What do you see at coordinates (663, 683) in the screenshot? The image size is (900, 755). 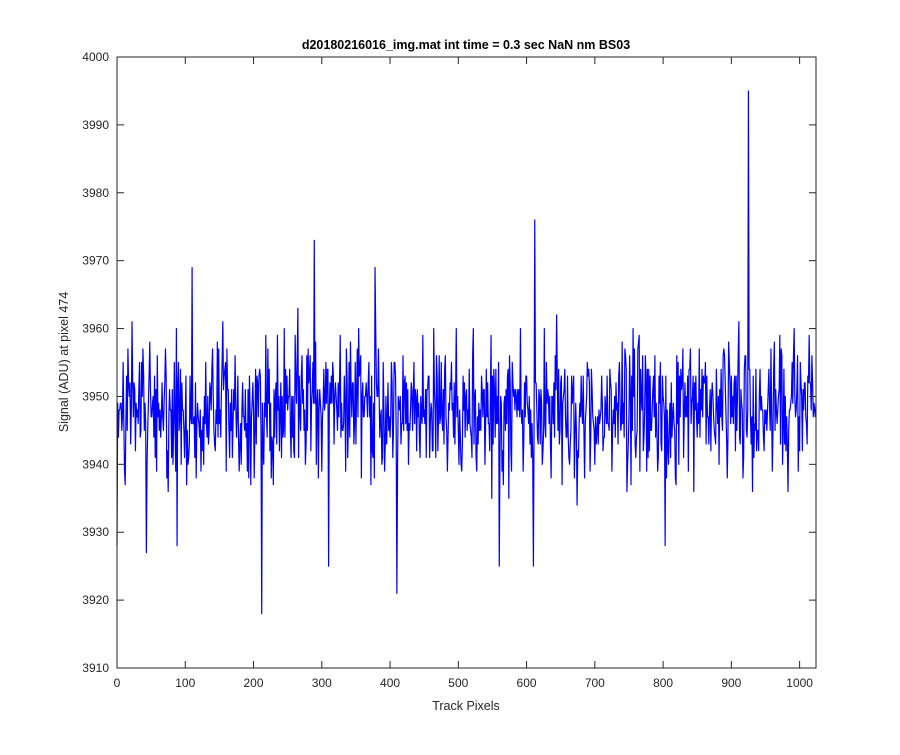 I see `x-tick-label: 800` at bounding box center [663, 683].